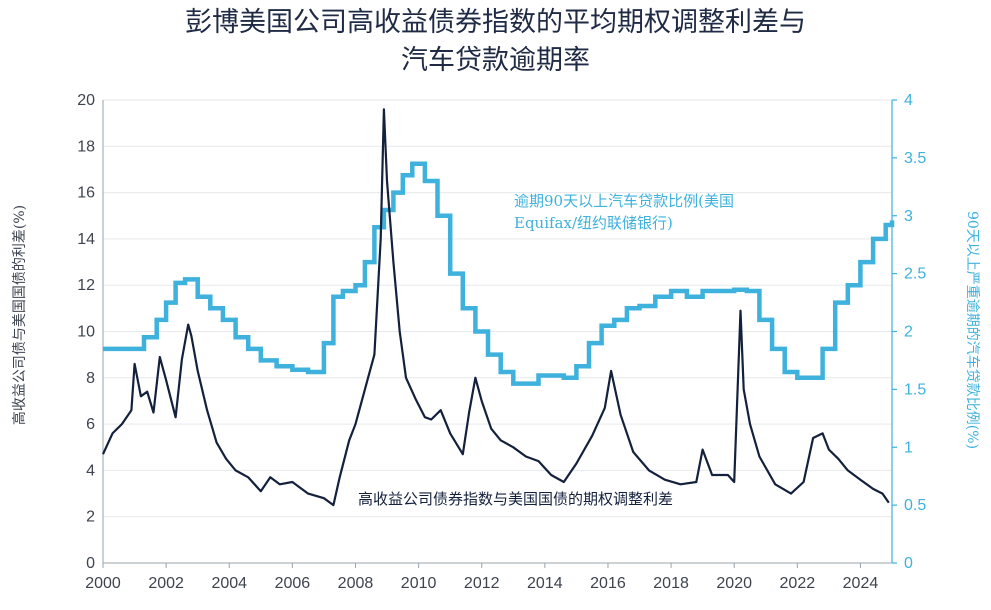  What do you see at coordinates (19, 315) in the screenshot?
I see `y-axis-label-left: 高收益公司债与美国国债的利差(%)` at bounding box center [19, 315].